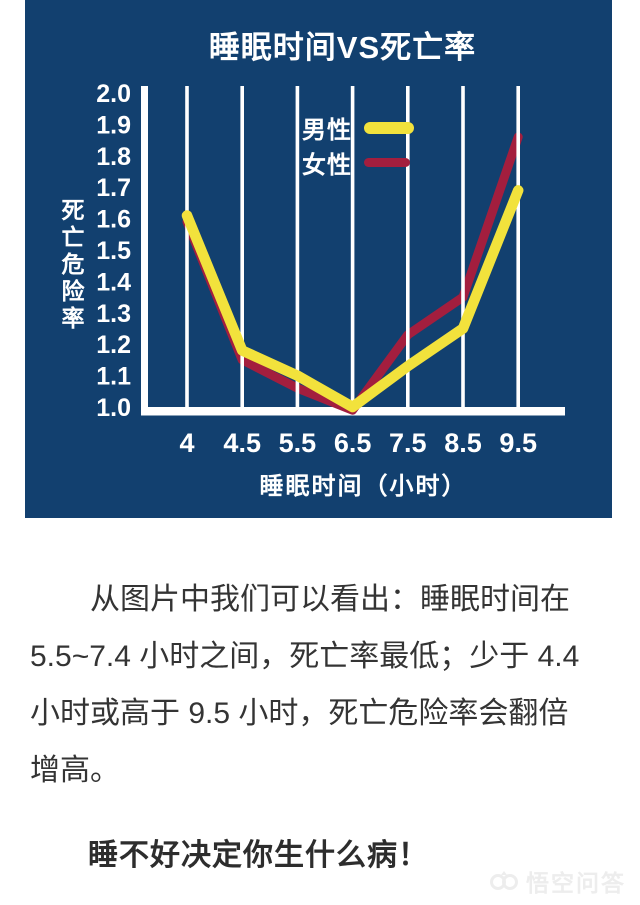 This screenshot has height=905, width=640. What do you see at coordinates (327, 130) in the screenshot?
I see `legend-label-male: 男性` at bounding box center [327, 130].